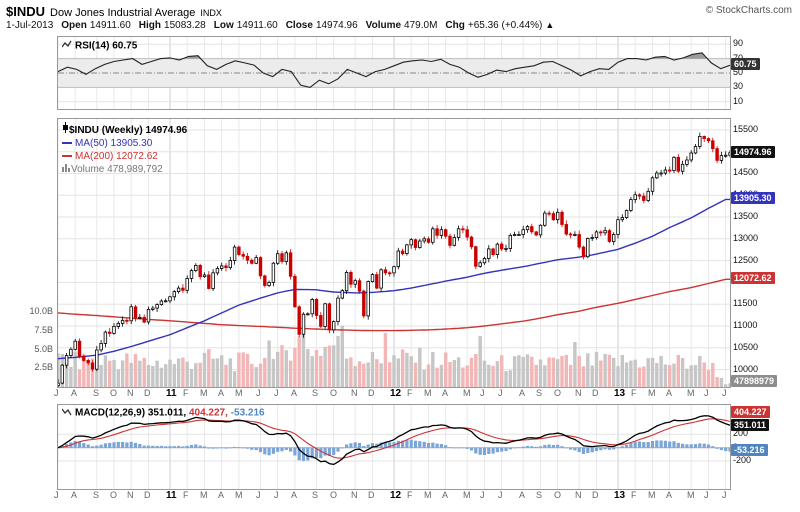 The image size is (800, 512). I want to click on price-axis-tick: 11000, so click(745, 325).